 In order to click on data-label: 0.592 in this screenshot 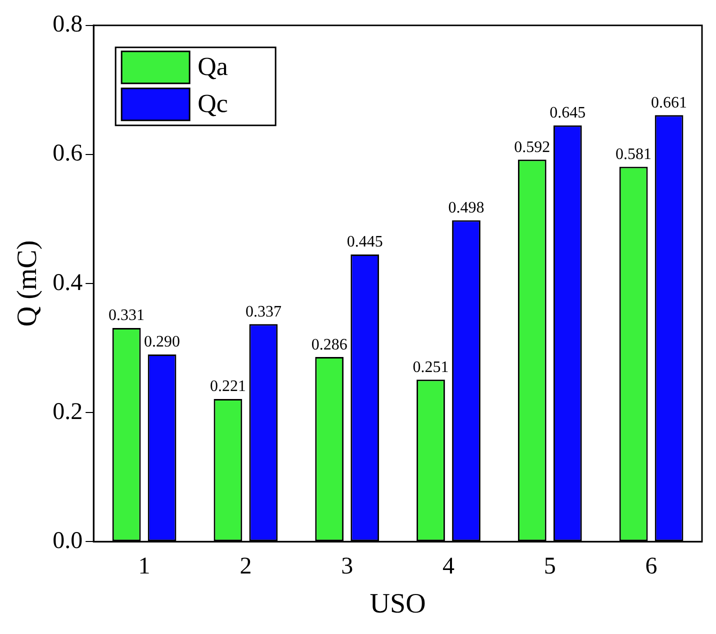, I will do `click(532, 147)`.